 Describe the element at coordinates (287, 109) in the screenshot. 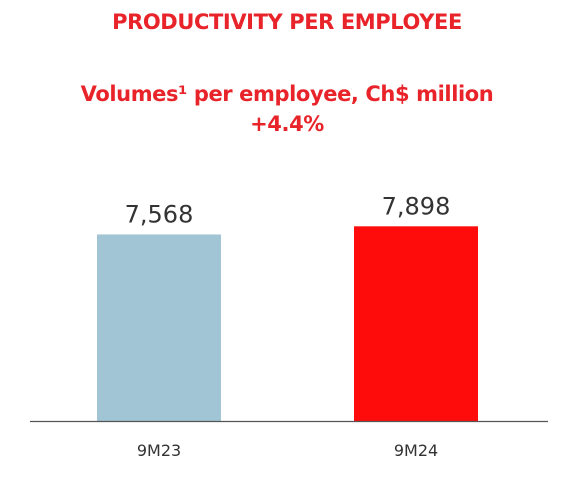

I see `chart-subtitle: Volumes¹ per employee, Ch$ million +4.4%` at that location.